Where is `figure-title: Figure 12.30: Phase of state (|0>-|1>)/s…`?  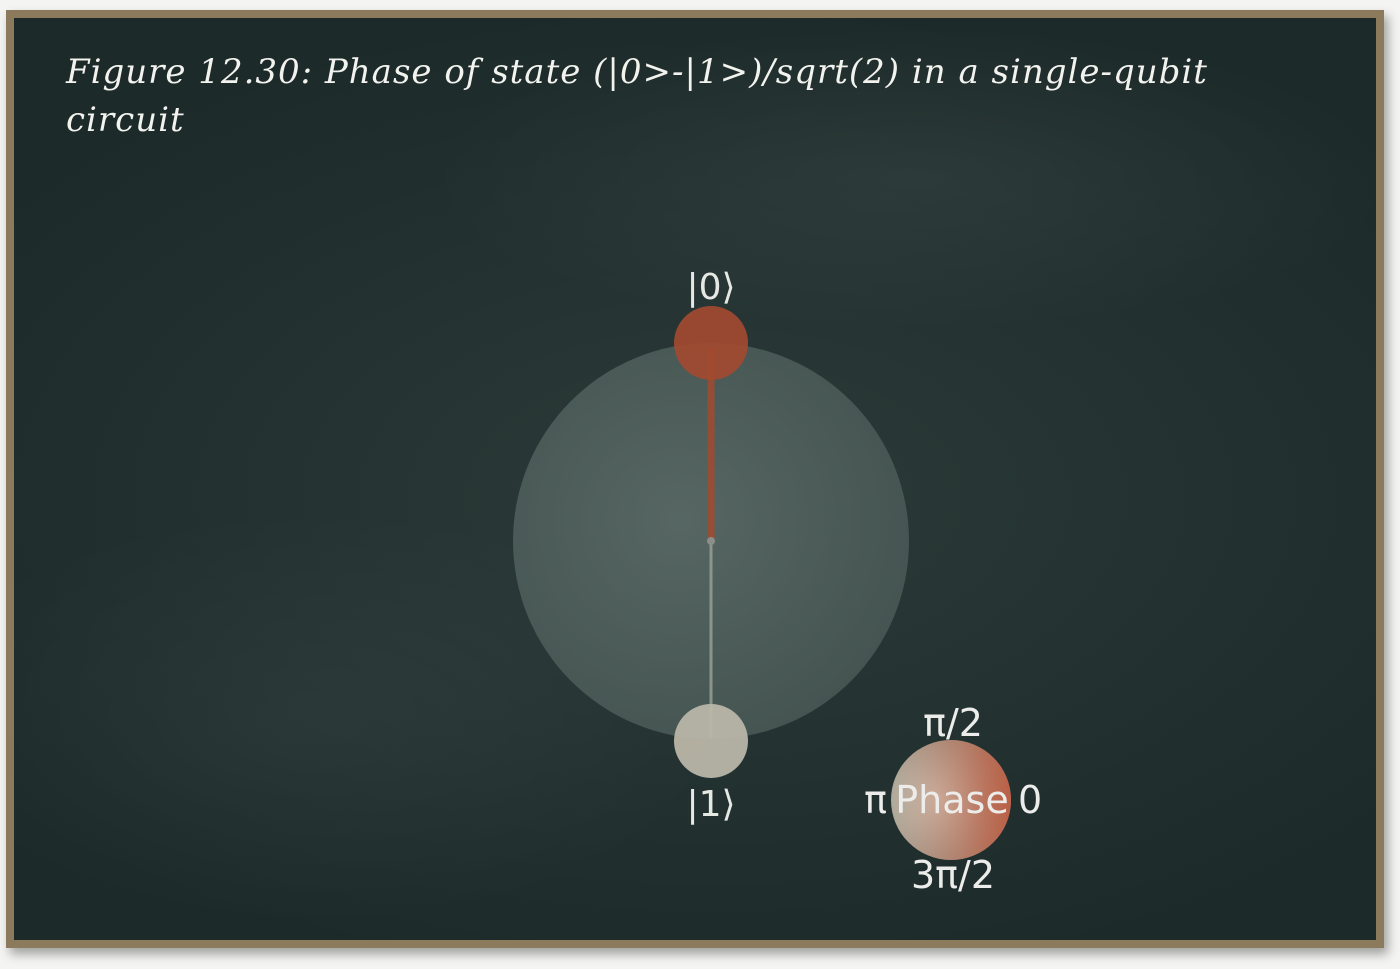 figure-title: Figure 12.30: Phase of state (|0>-|1>)/s… is located at coordinates (637, 96).